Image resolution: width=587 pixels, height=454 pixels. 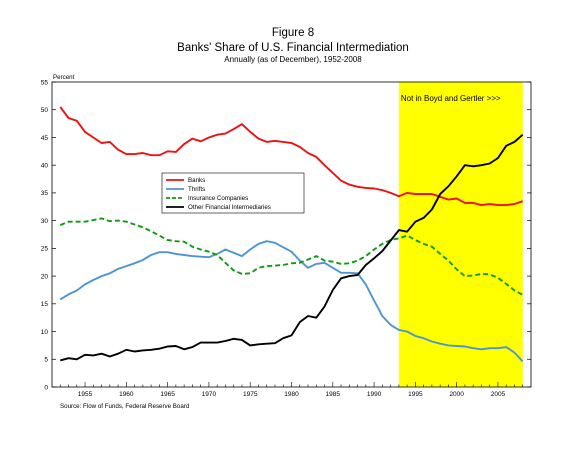 What do you see at coordinates (167, 394) in the screenshot?
I see `x-tick-label: 1965` at bounding box center [167, 394].